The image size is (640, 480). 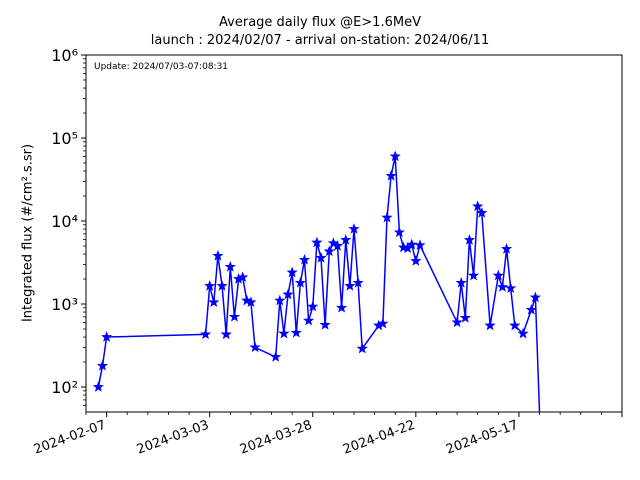 What do you see at coordinates (64, 387) in the screenshot?
I see `y-tick-label: 10²` at bounding box center [64, 387].